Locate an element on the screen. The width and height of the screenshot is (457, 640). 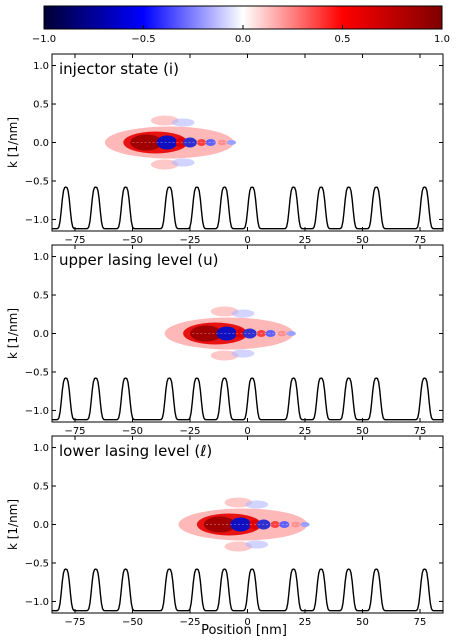
colorbar: −1.0 −0.5 0.0 0.5 1.0 is located at coordinates (241, 25).